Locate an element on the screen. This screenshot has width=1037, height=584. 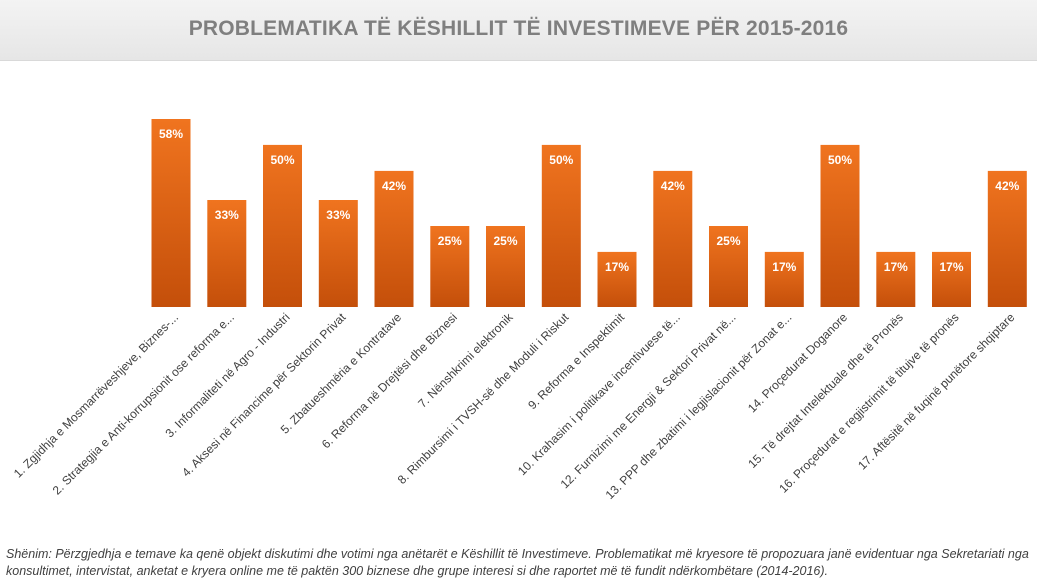
data-label-14: 17% is located at coordinates (896, 267).